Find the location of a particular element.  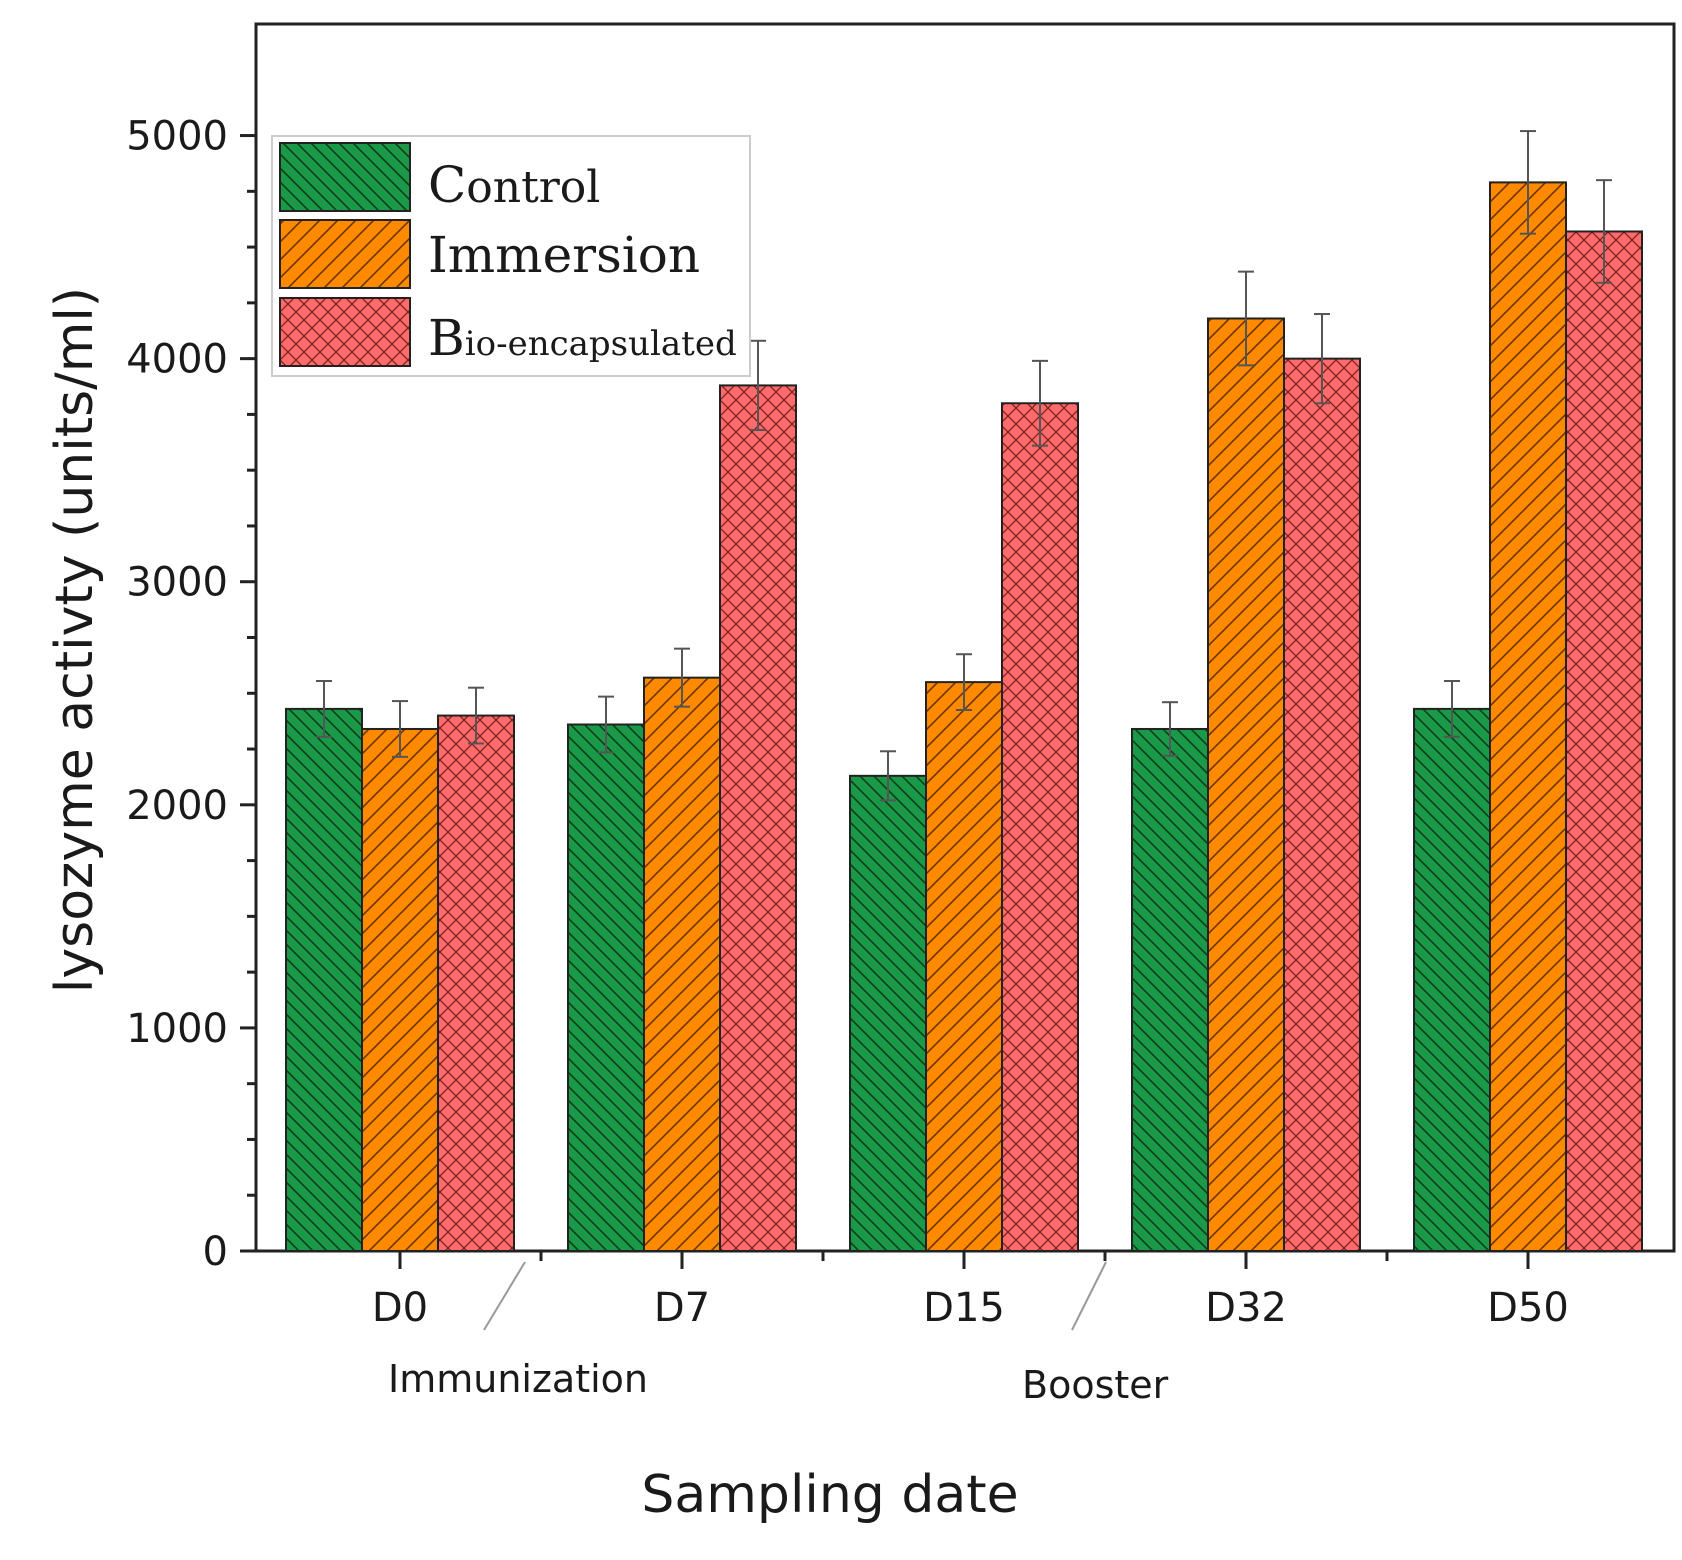

y-tick-label: 2000 is located at coordinates (177, 806).